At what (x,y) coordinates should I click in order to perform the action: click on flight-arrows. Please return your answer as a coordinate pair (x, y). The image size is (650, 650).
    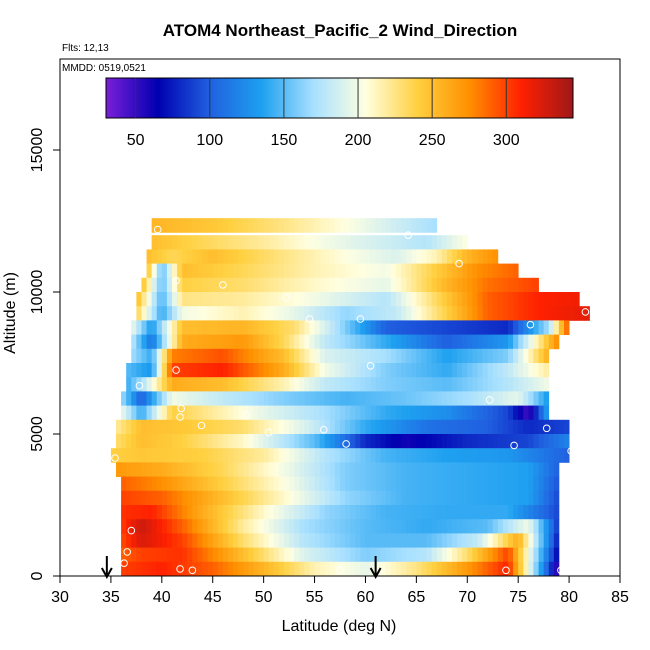
    Looking at the image, I should click on (241, 568).